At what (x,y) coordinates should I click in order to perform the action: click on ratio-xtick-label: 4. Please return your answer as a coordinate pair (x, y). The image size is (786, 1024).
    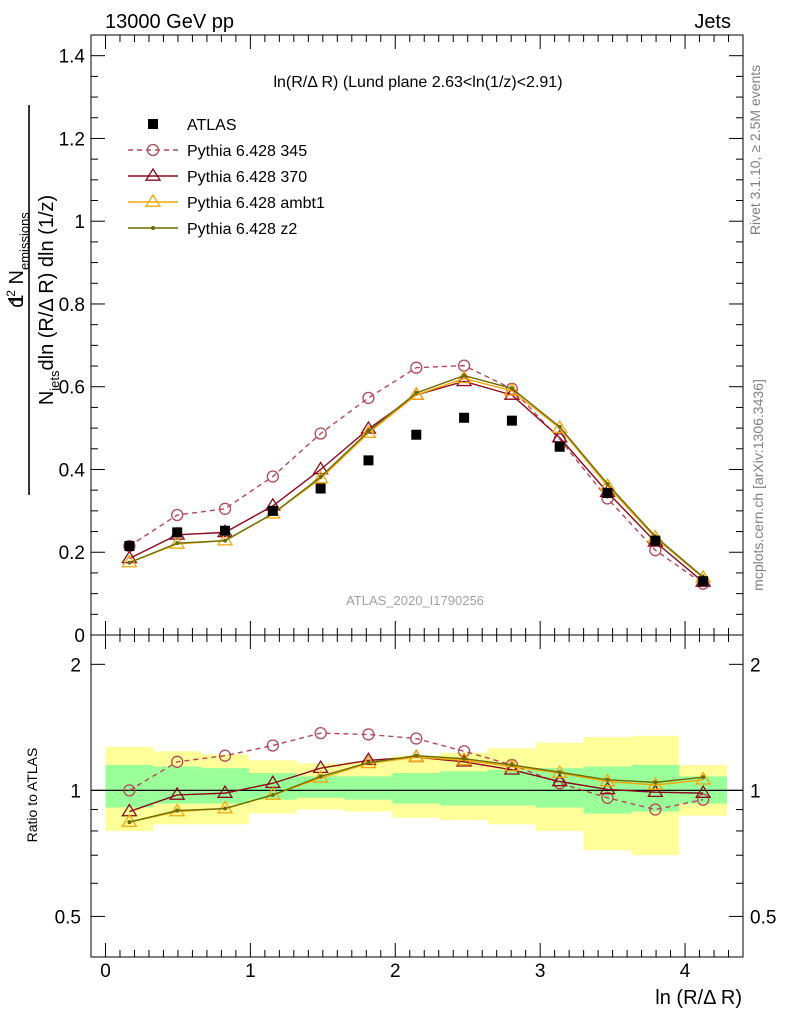
    Looking at the image, I should click on (685, 971).